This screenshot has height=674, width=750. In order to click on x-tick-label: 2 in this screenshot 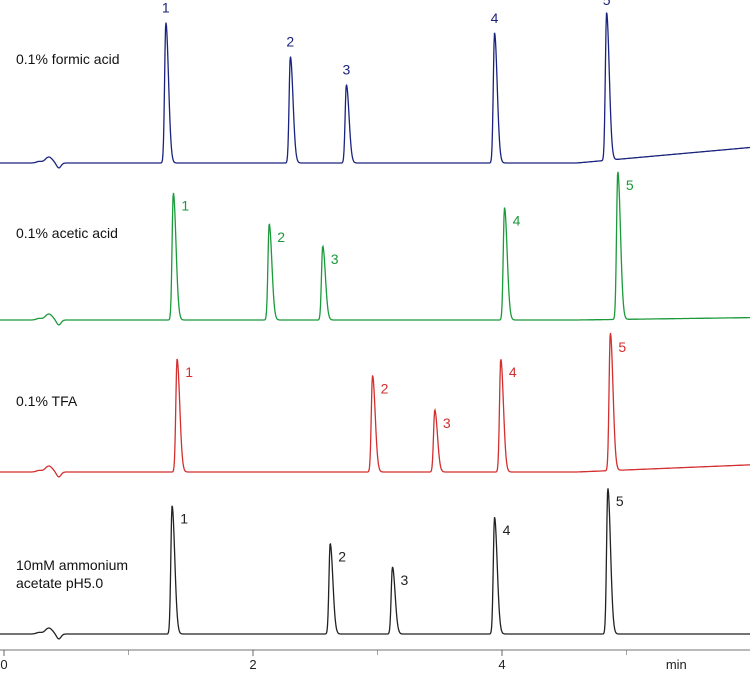, I will do `click(252, 664)`.